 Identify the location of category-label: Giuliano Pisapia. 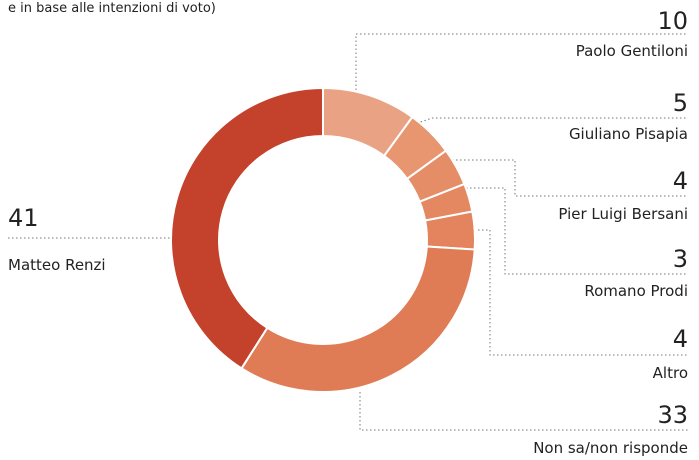
(628, 134).